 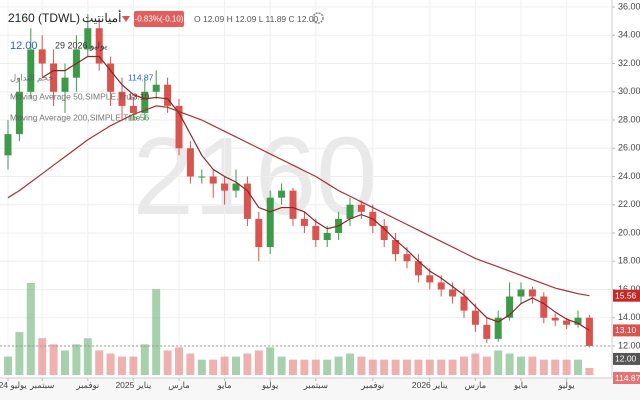 What do you see at coordinates (629, 148) in the screenshot?
I see `y-tick-label: 26.00` at bounding box center [629, 148].